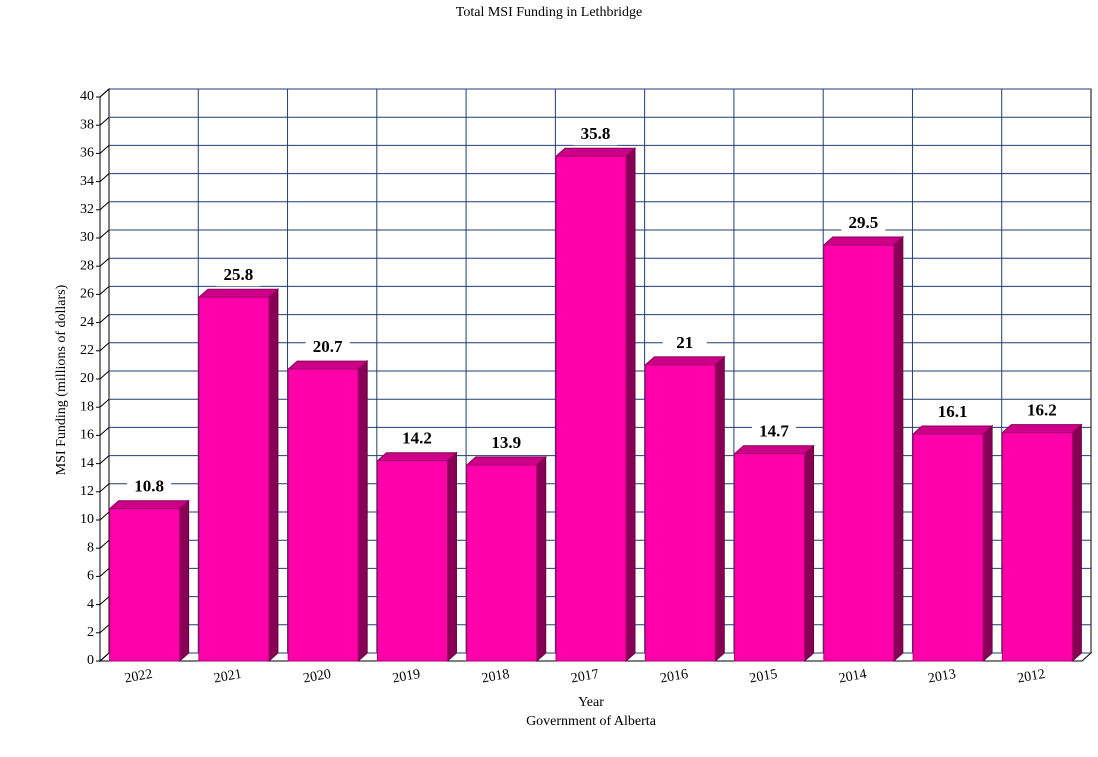 Image resolution: width=1098 pixels, height=757 pixels. Describe the element at coordinates (549, 12) in the screenshot. I see `chart-title: Total MSI Funding in Lethbridge` at that location.